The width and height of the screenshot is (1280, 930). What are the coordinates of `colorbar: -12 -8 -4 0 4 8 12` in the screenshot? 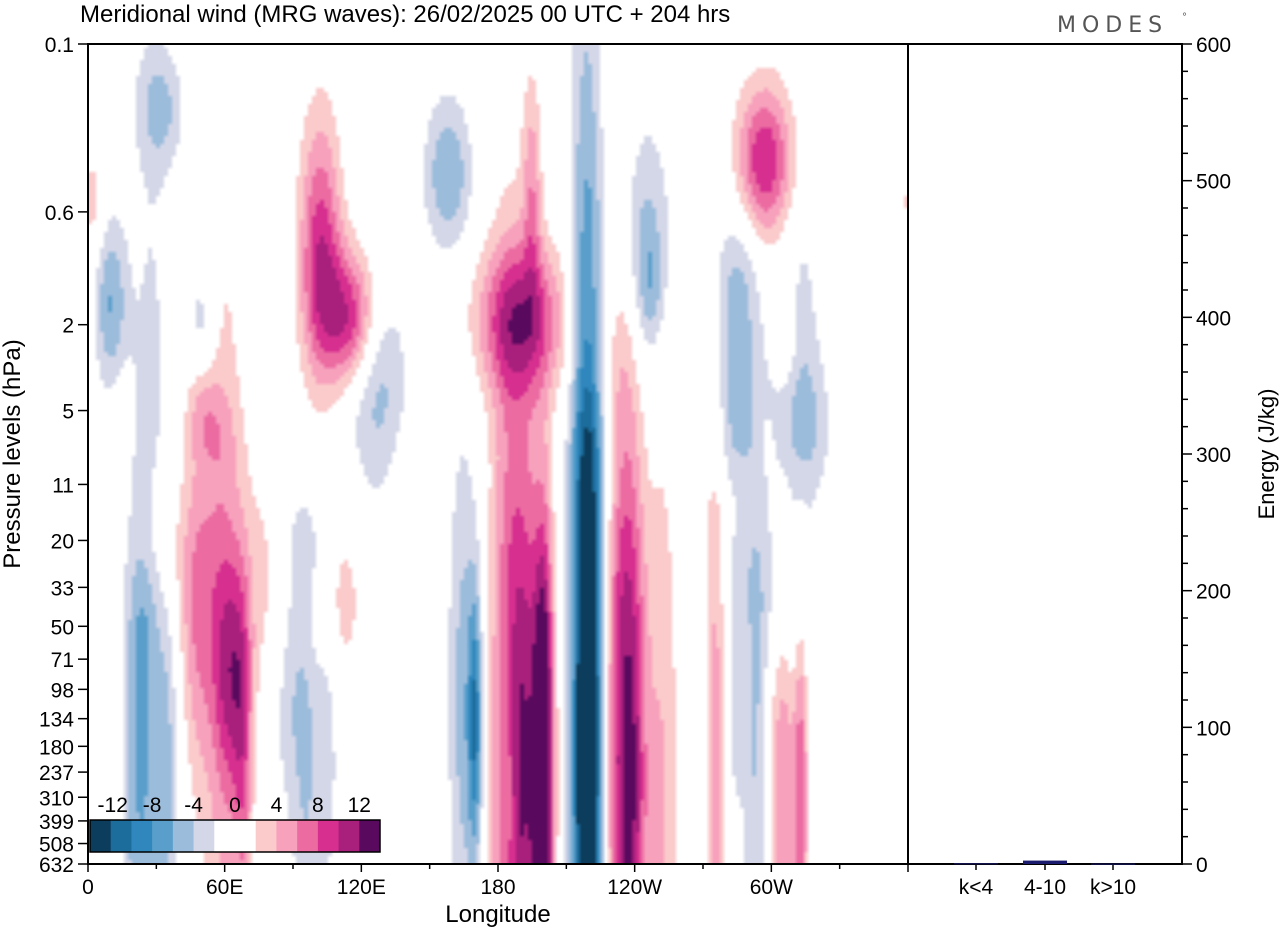 It's located at (235, 823).